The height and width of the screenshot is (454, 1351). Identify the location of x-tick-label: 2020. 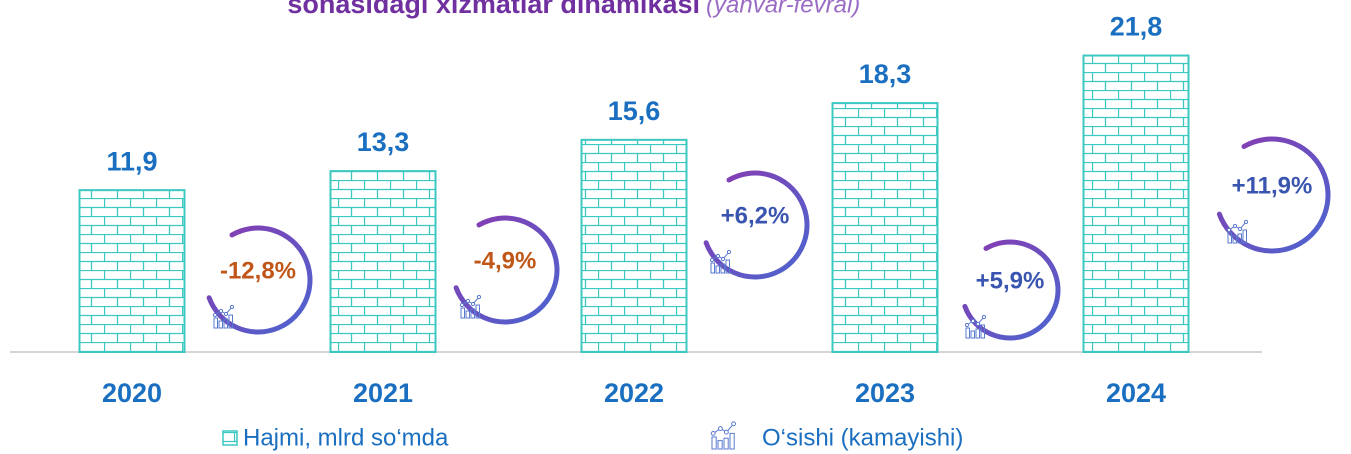
(132, 393).